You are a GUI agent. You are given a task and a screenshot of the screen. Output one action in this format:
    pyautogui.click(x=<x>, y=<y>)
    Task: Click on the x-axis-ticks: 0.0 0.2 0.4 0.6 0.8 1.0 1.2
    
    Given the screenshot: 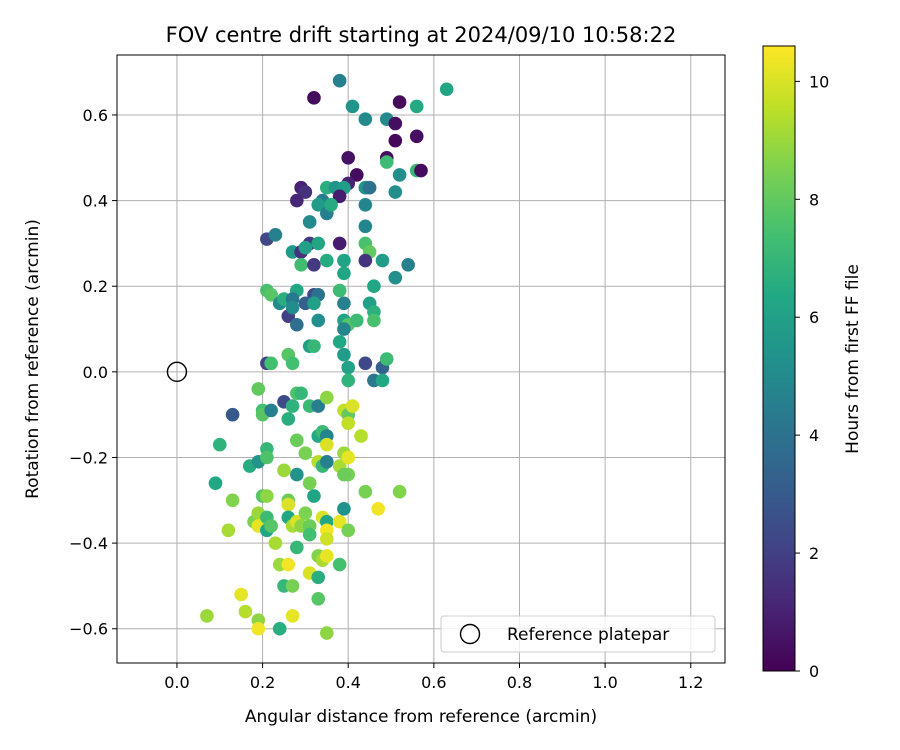 What is the action you would take?
    pyautogui.click(x=433, y=677)
    